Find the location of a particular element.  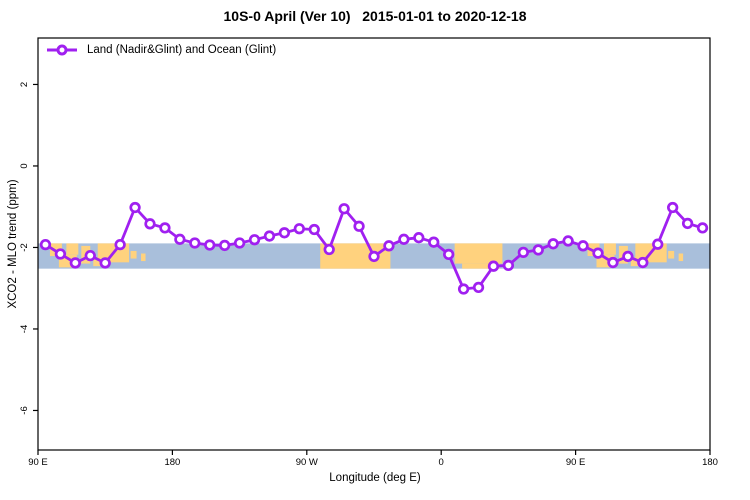

legend-marker-icon is located at coordinates (62, 50).